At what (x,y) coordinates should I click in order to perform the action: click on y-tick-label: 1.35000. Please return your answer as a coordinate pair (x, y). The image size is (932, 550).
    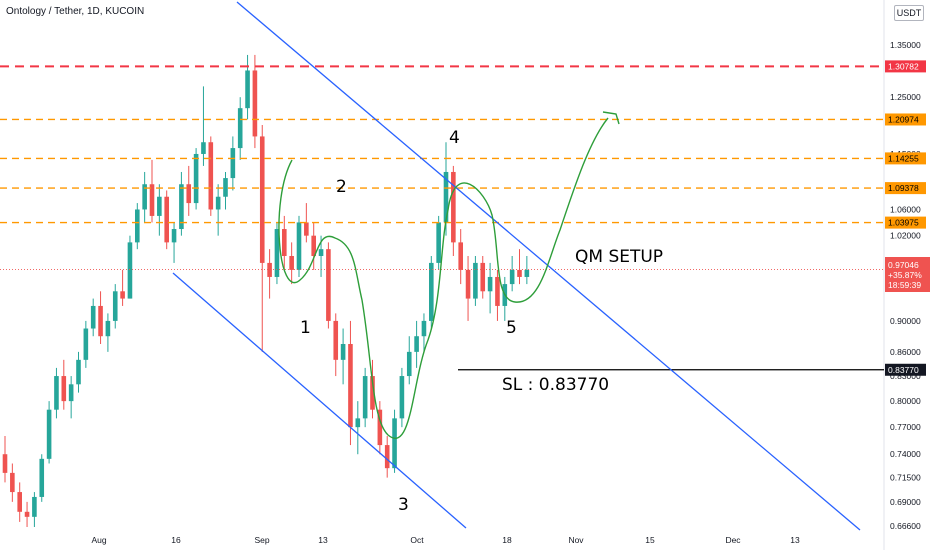
    Looking at the image, I should click on (905, 45).